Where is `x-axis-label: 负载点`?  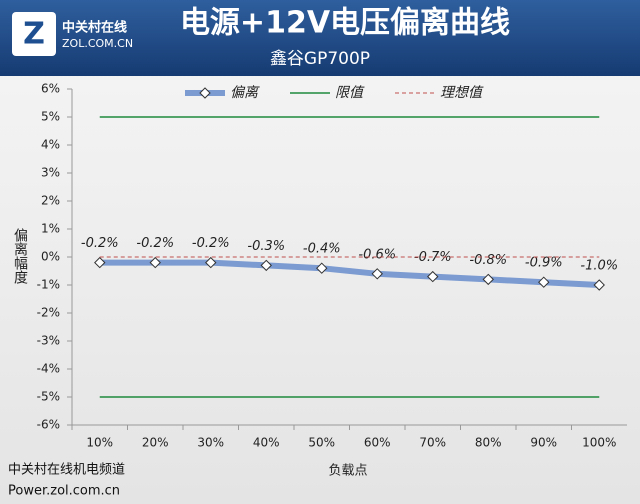
x-axis-label: 负载点 is located at coordinates (347, 471).